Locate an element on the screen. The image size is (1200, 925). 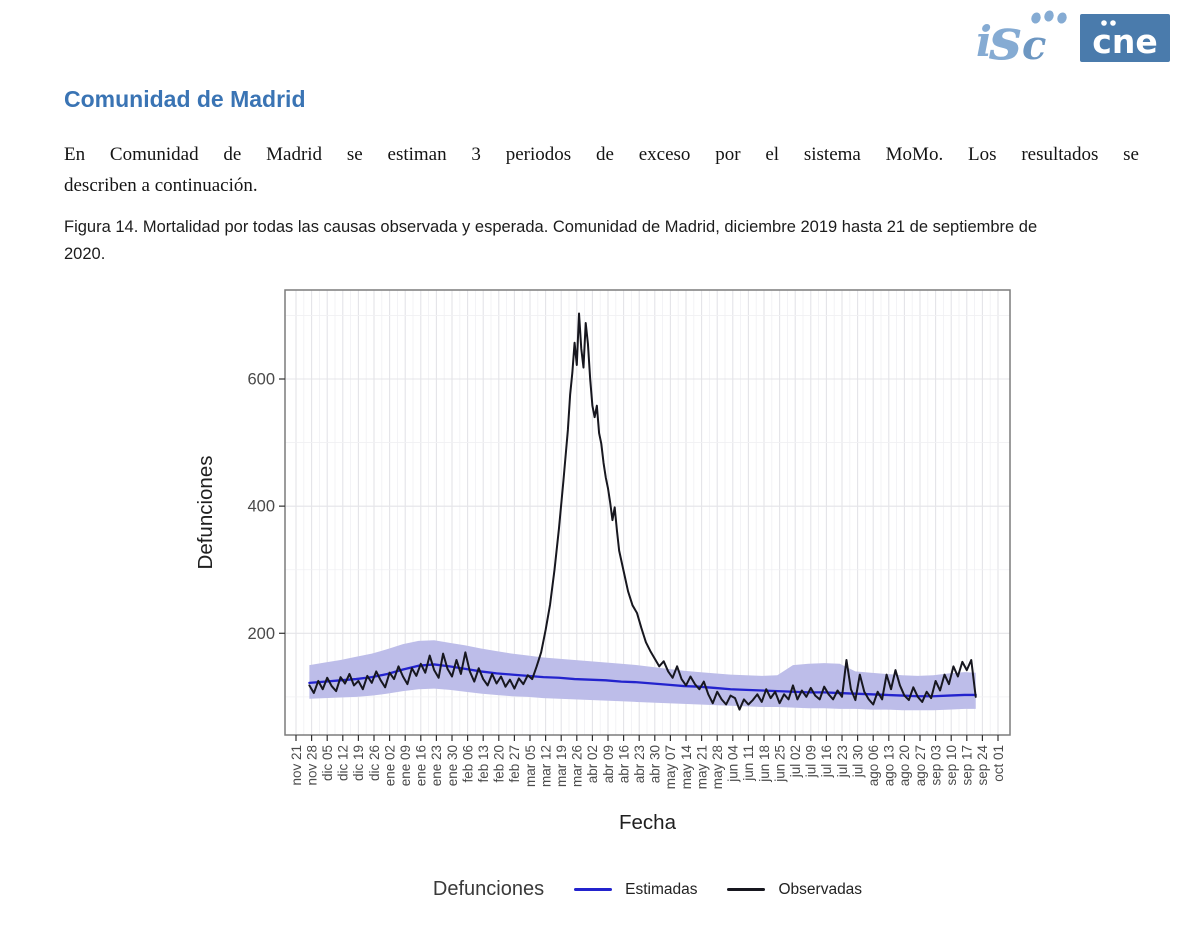
x-tick-label: jul 02 is located at coordinates (795, 761).